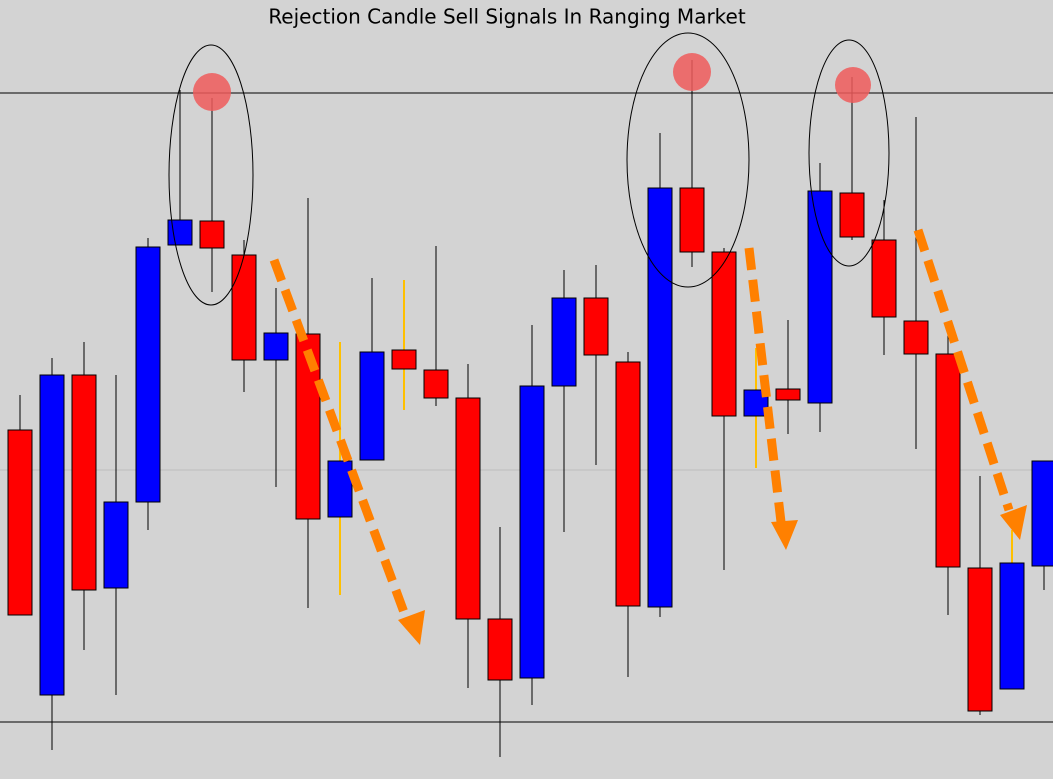  What do you see at coordinates (712, 575) in the screenshot?
I see `arrow-heads` at bounding box center [712, 575].